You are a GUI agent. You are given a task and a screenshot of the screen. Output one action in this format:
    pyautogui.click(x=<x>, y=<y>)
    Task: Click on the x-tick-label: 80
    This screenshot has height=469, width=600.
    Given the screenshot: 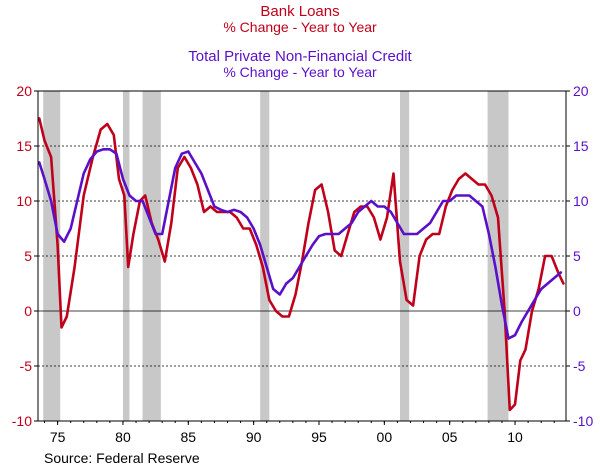 What is the action you would take?
    pyautogui.click(x=123, y=437)
    